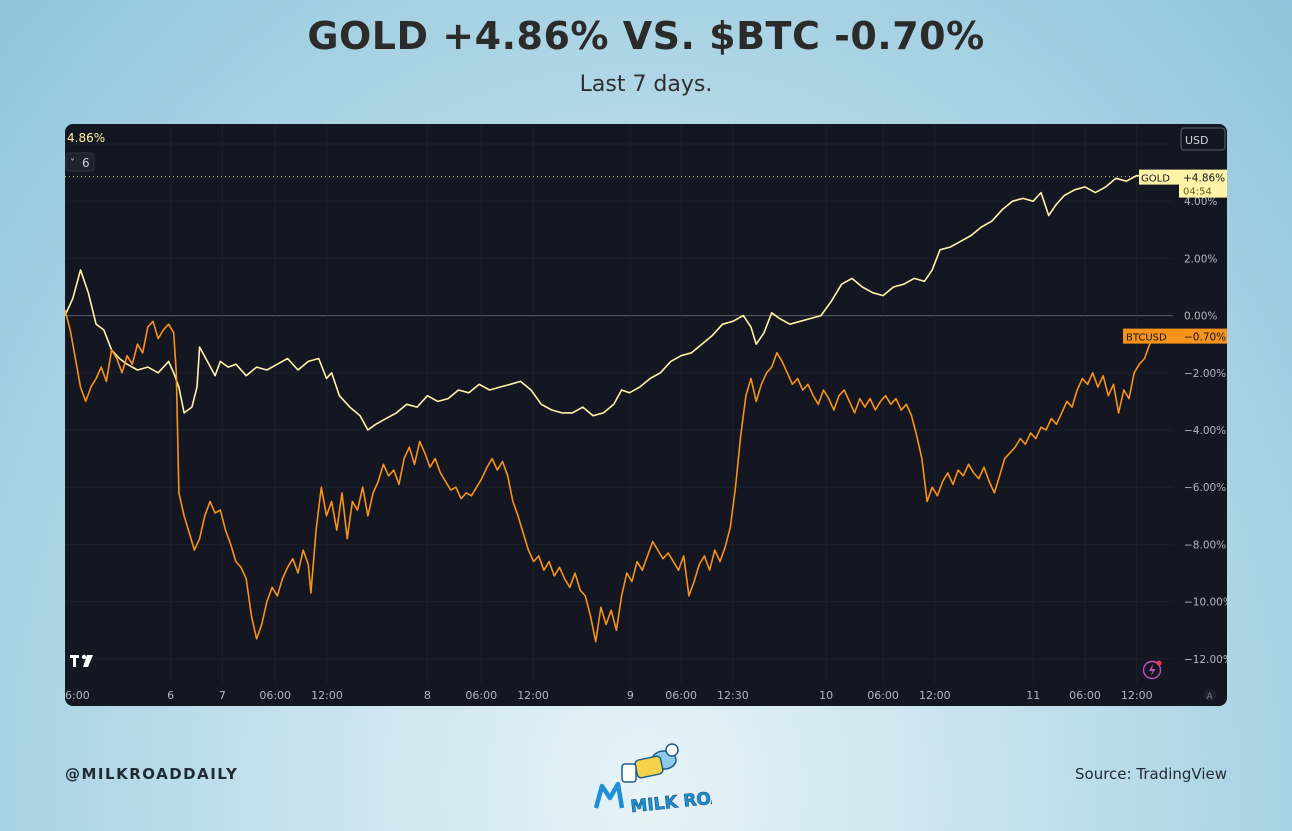 This screenshot has width=1292, height=831. What do you see at coordinates (77, 695) in the screenshot?
I see `x-tick-label: 6:00` at bounding box center [77, 695].